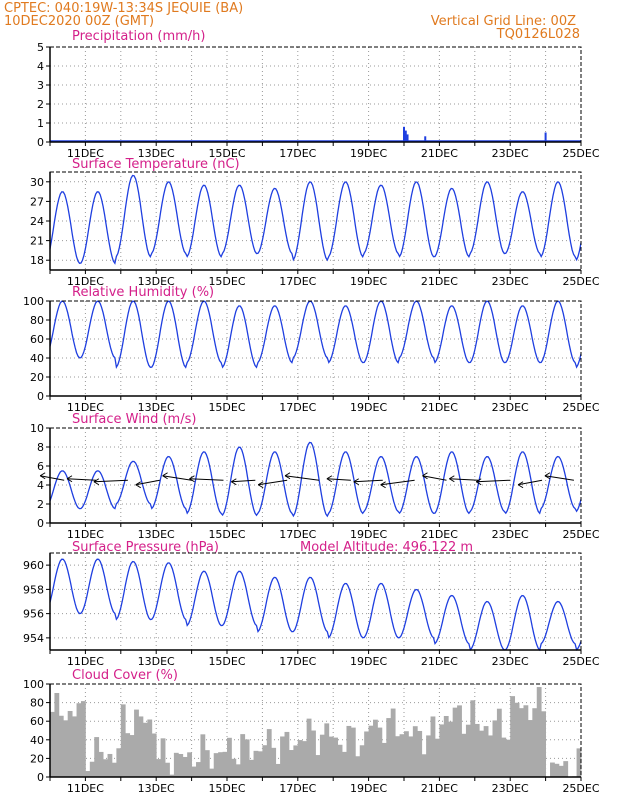 This screenshot has width=618, height=800. I want to click on y-tick-label: 21, so click(37, 241).